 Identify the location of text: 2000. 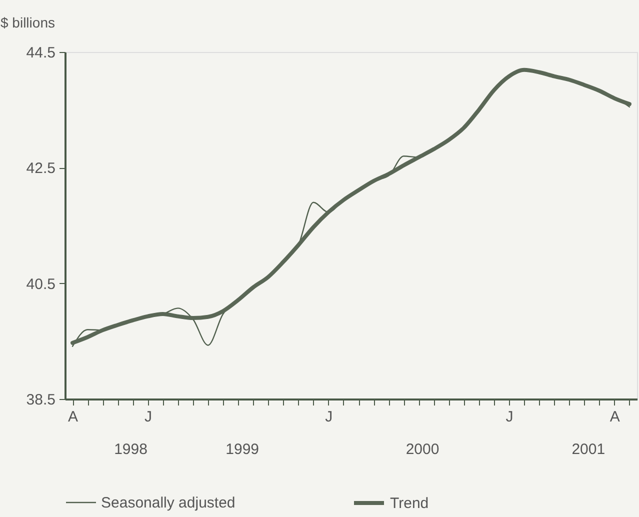
(423, 449).